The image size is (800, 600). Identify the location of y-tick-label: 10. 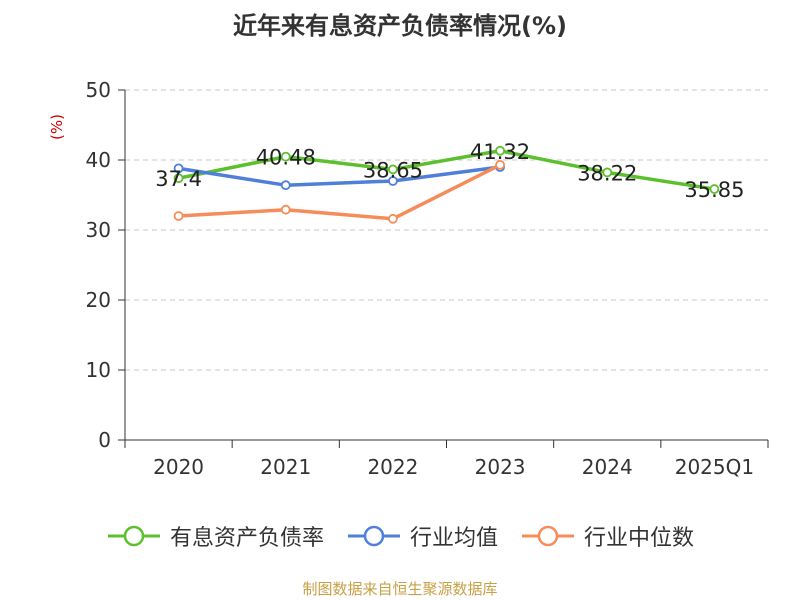
(98, 370).